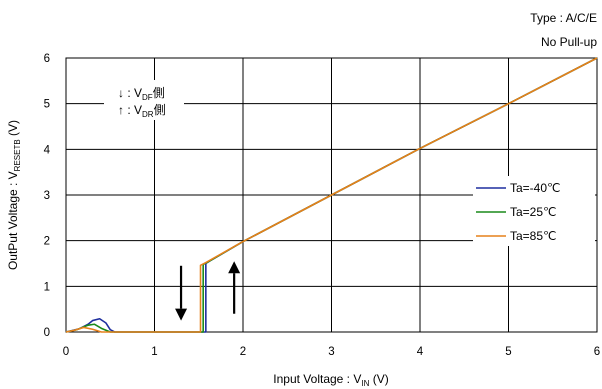 The image size is (602, 389). I want to click on direction-note-dr: ↑ : VDR側, so click(142, 111).